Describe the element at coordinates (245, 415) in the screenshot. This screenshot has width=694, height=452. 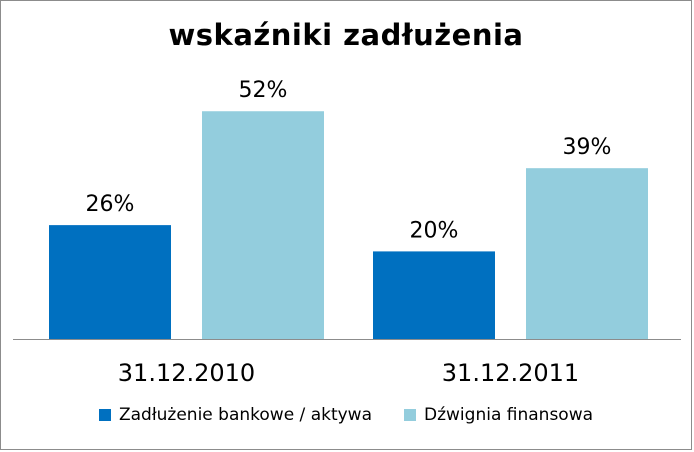
I see `legend-label-series-1: Zadłużenie bankowe / aktywa` at that location.